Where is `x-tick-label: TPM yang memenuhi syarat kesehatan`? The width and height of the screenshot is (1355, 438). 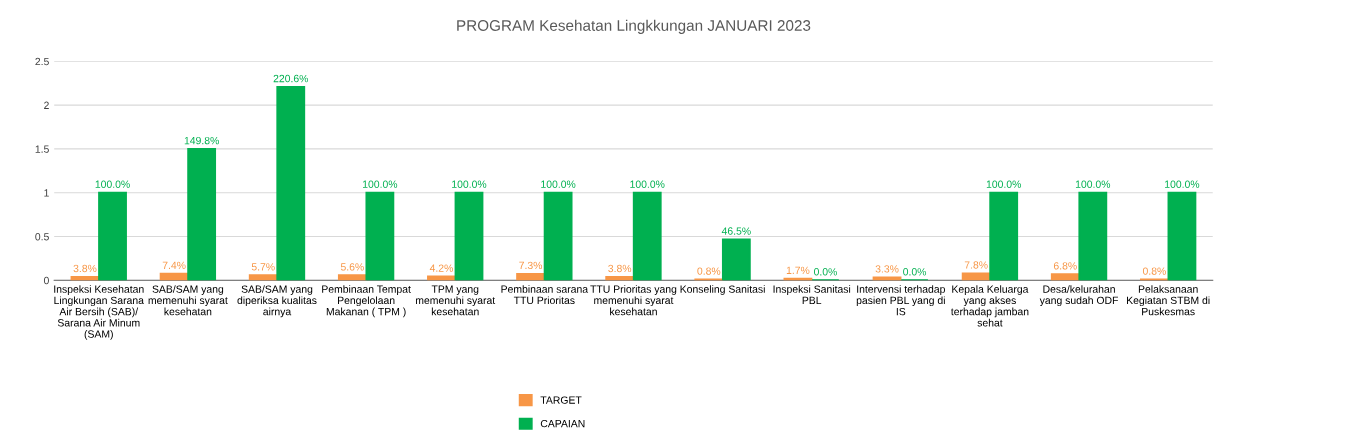
x-tick-label: TPM yang memenuhi syarat kesehatan is located at coordinates (455, 300).